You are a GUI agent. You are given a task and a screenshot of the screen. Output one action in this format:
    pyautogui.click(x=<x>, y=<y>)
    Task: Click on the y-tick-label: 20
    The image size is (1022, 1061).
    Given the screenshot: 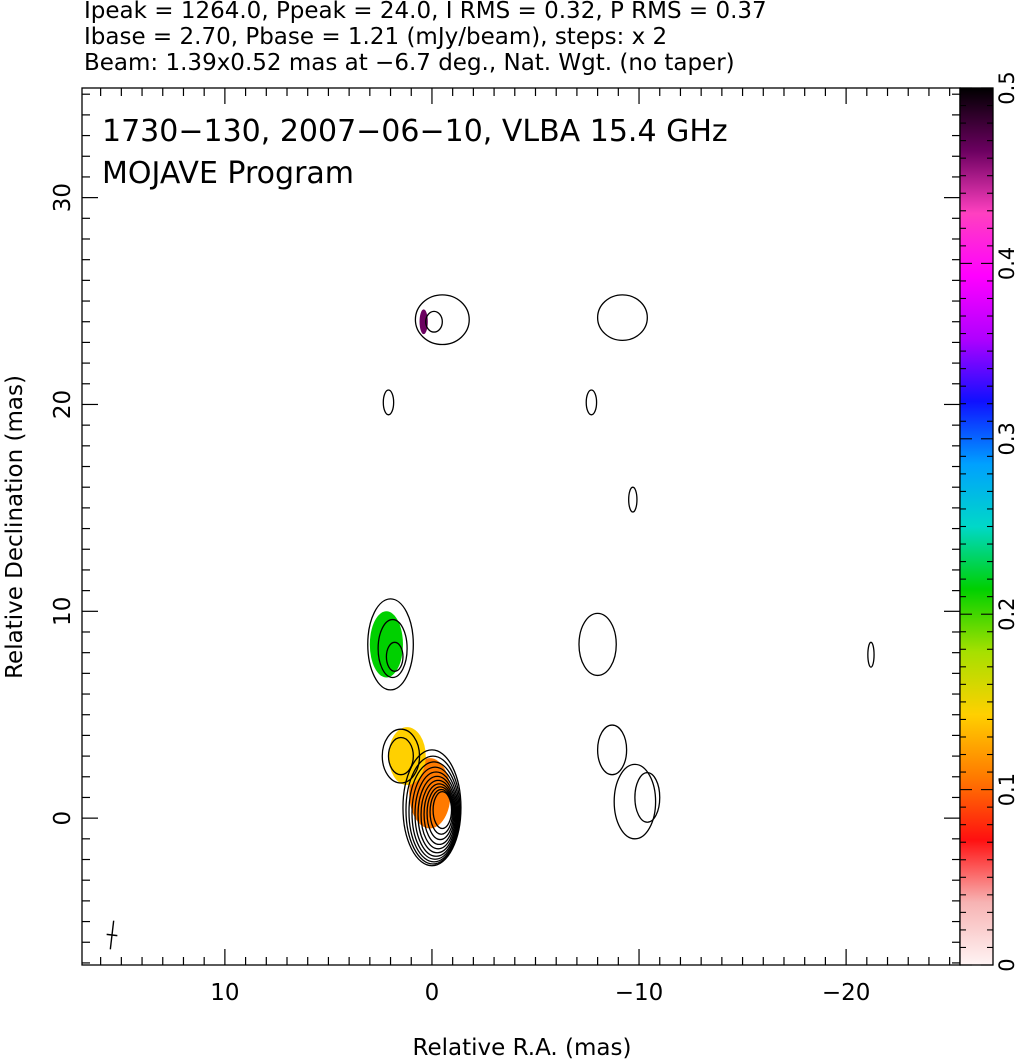 What is the action you would take?
    pyautogui.click(x=63, y=404)
    